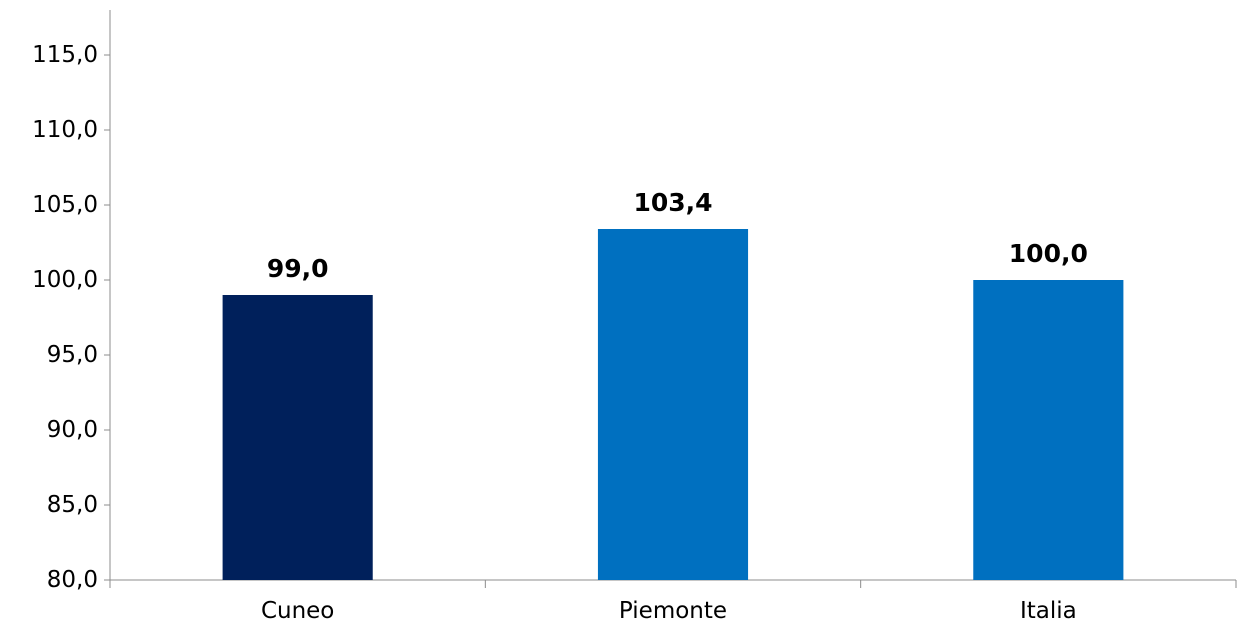 The height and width of the screenshot is (628, 1240). I want to click on y-tick-label: 85,0, so click(72, 505).